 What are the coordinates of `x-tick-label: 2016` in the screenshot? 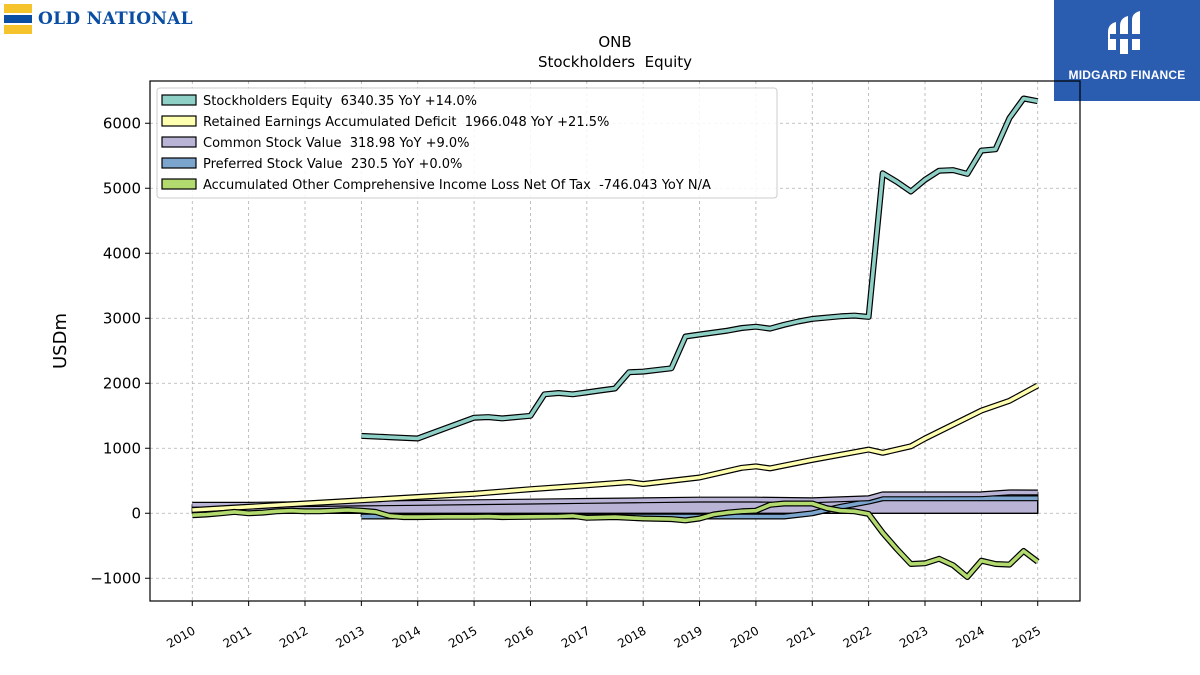 It's located at (519, 636).